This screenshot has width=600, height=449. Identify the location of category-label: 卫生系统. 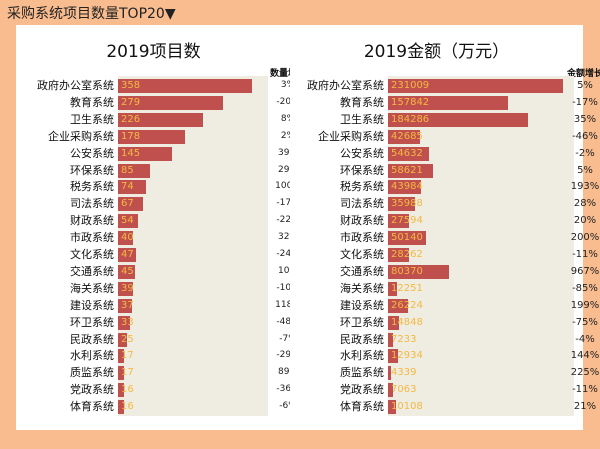
(362, 119).